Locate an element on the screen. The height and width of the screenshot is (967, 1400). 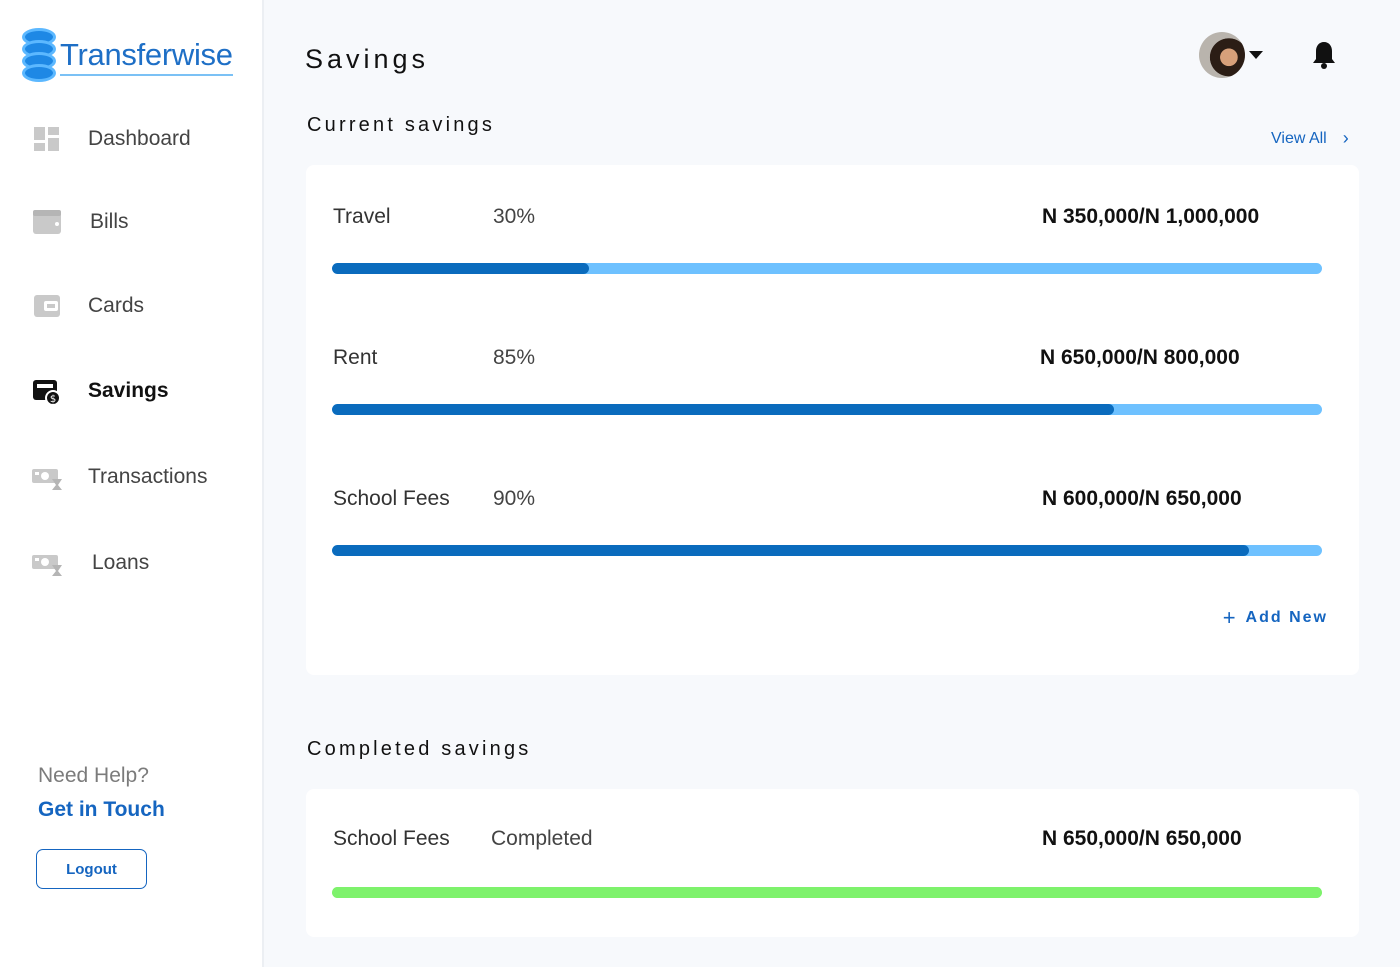
dashboard-icon is located at coordinates (47, 139).